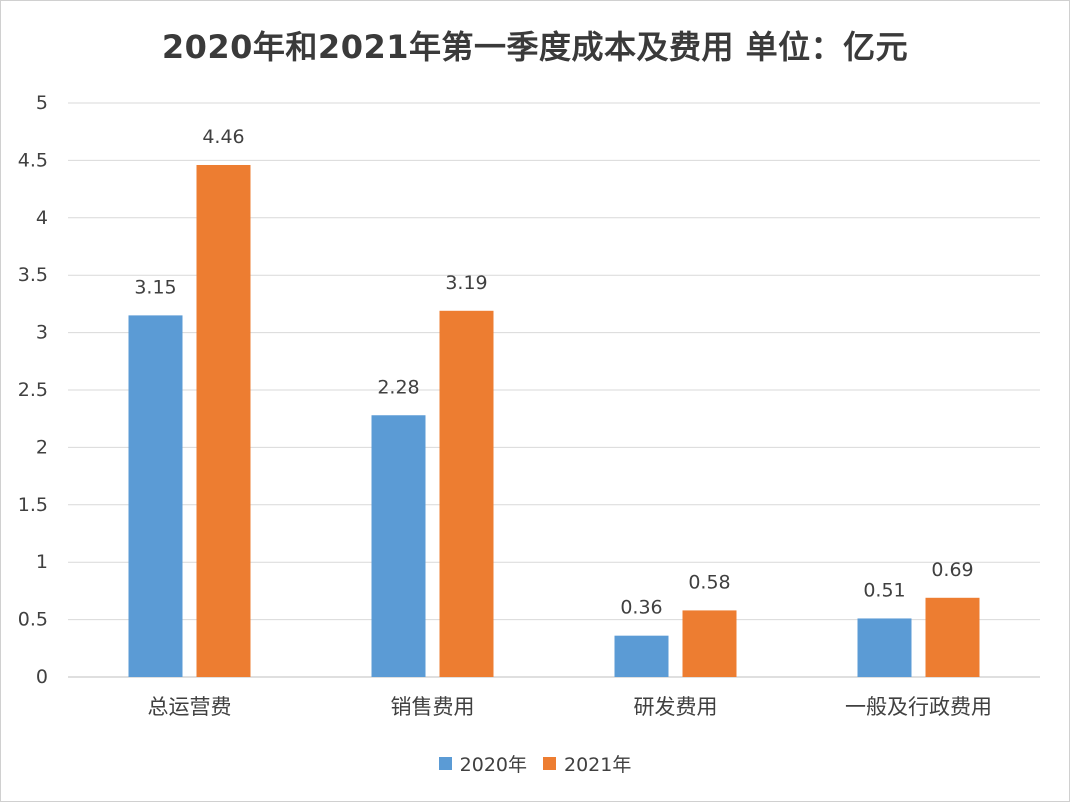 The height and width of the screenshot is (802, 1070). I want to click on y-tick-label: 4.5, so click(33, 160).